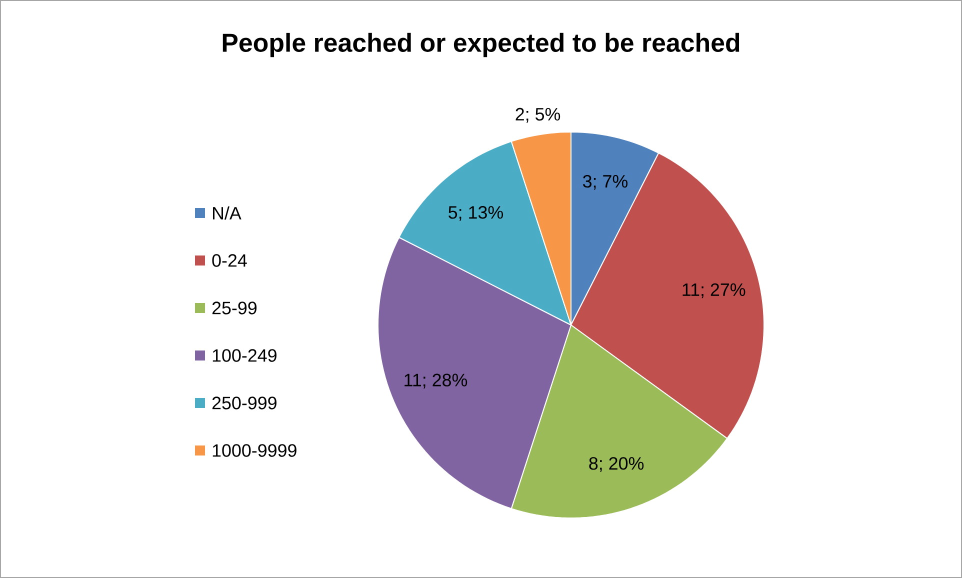 The image size is (962, 578). I want to click on legend-label: 250-999, so click(244, 403).